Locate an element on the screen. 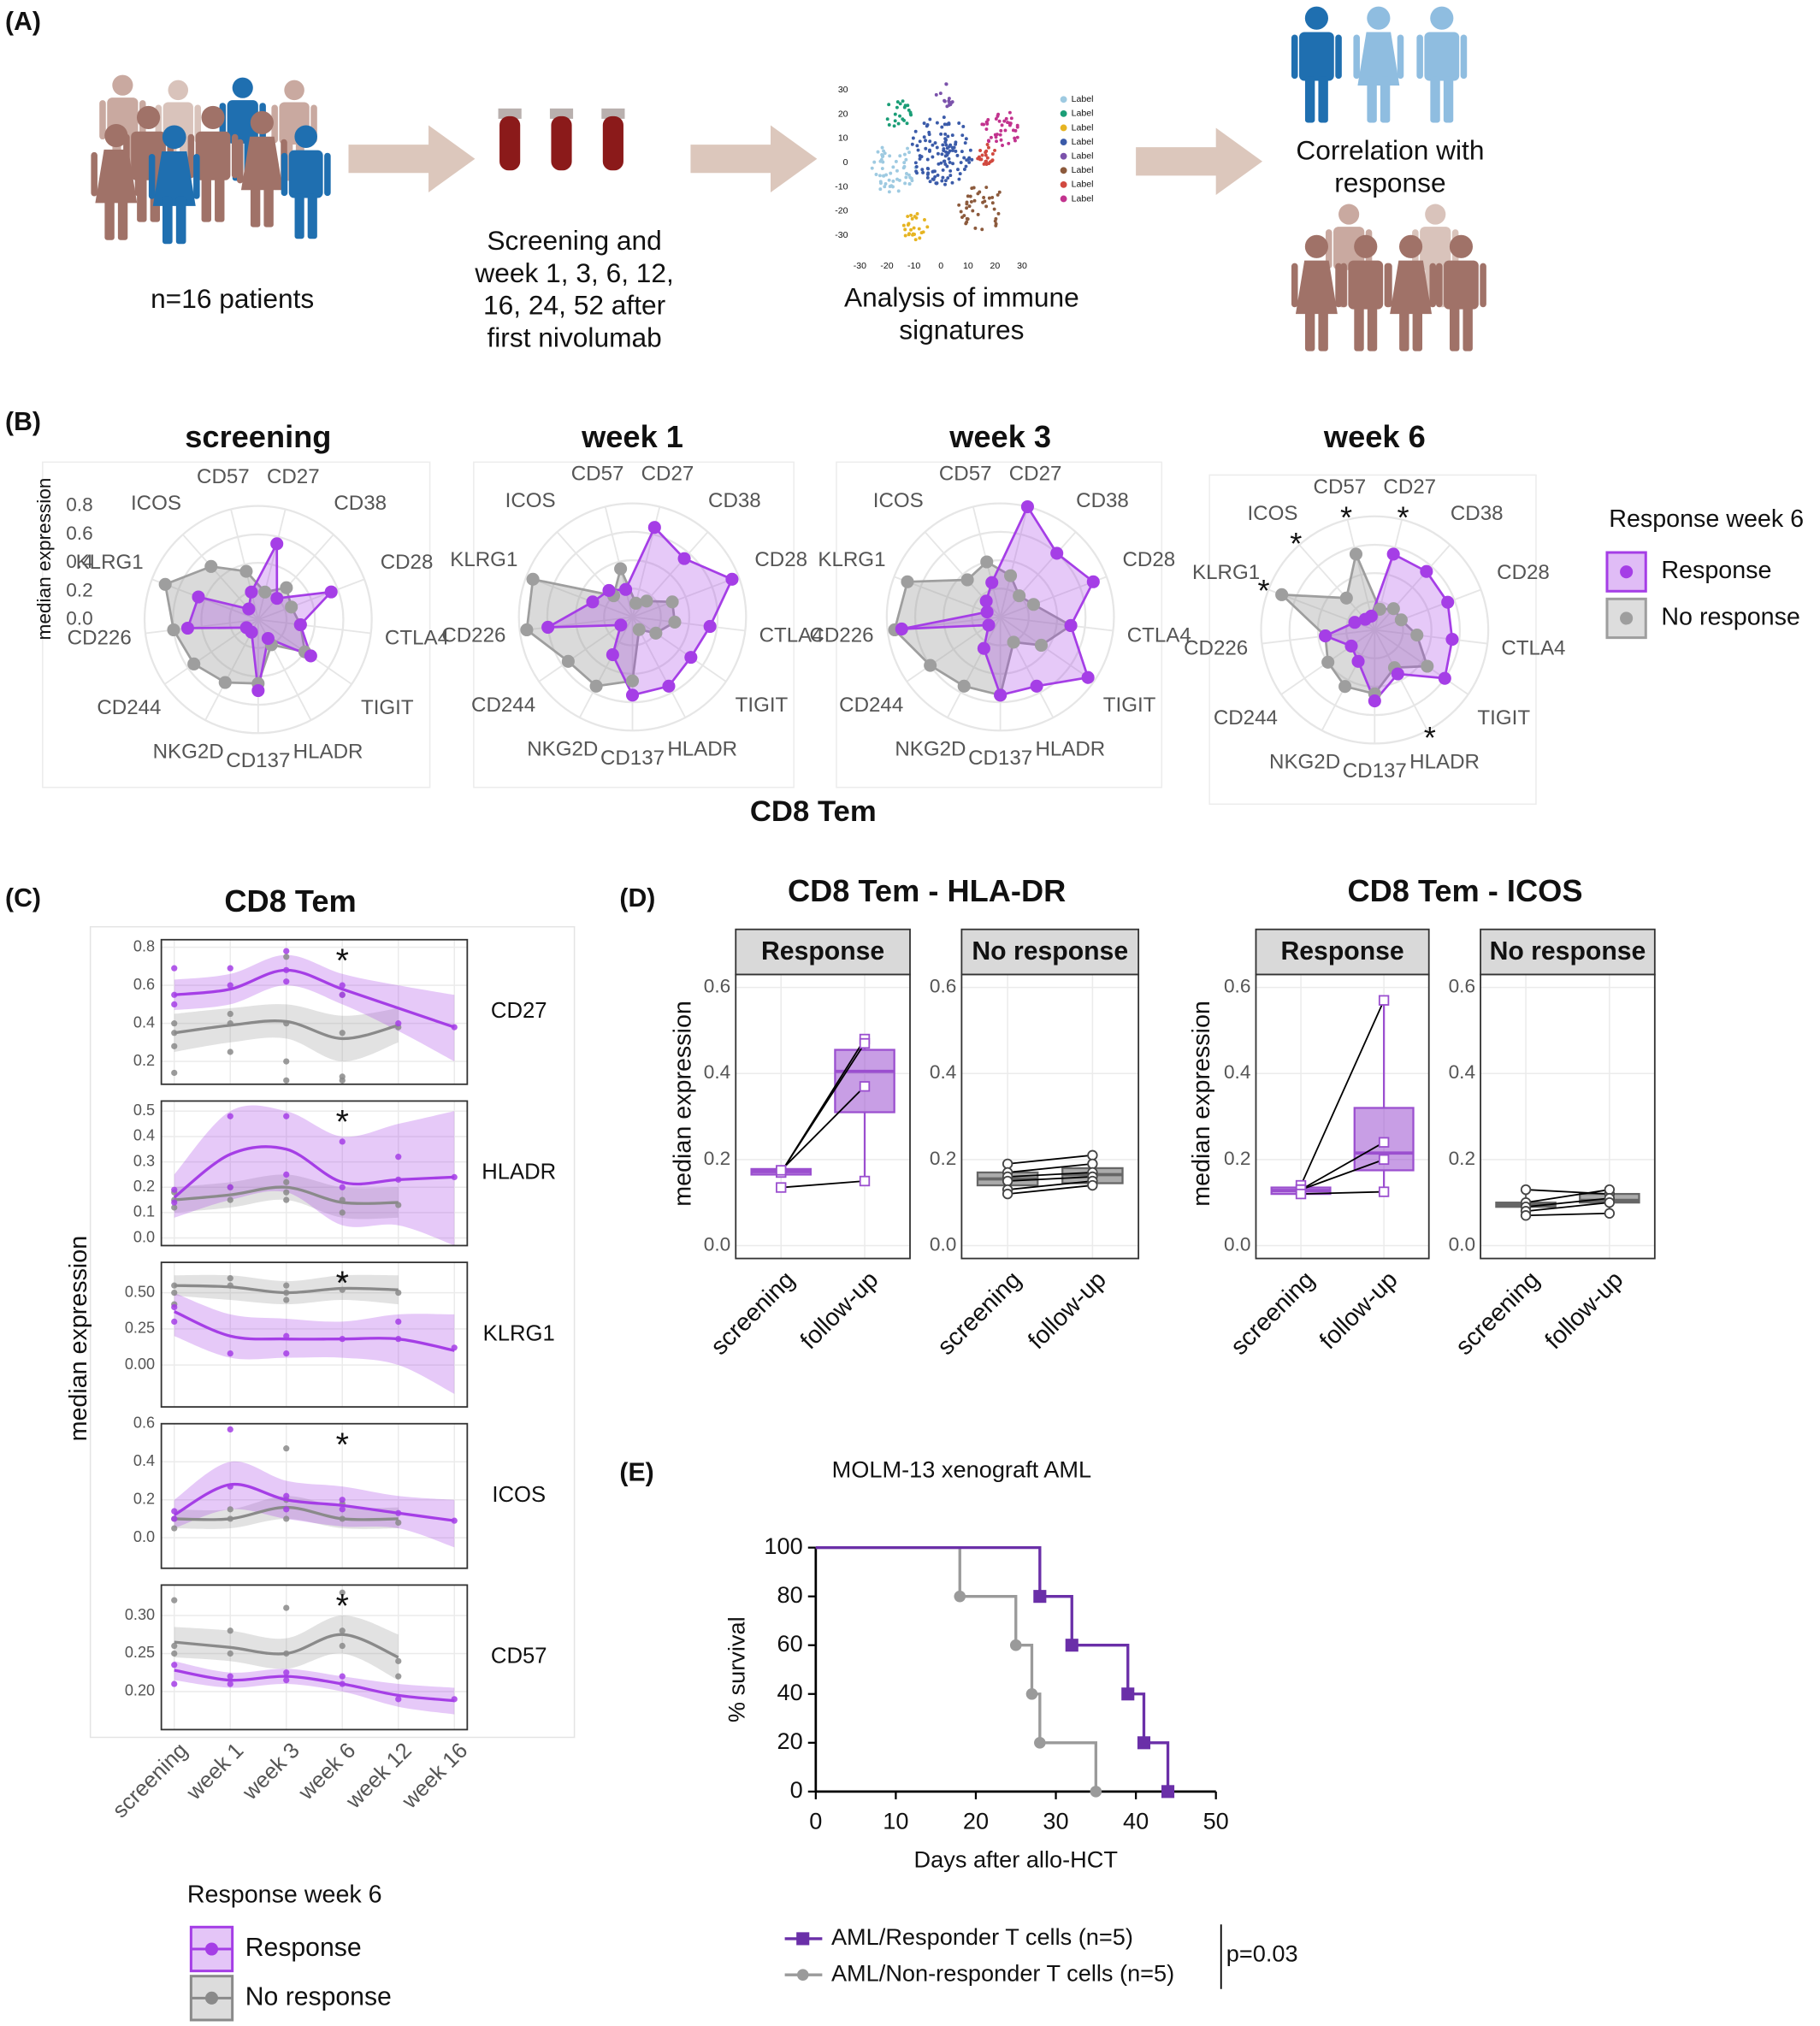 Image resolution: width=1820 pixels, height=2026 pixels. radial-tick-label: 0.6 is located at coordinates (79, 533).